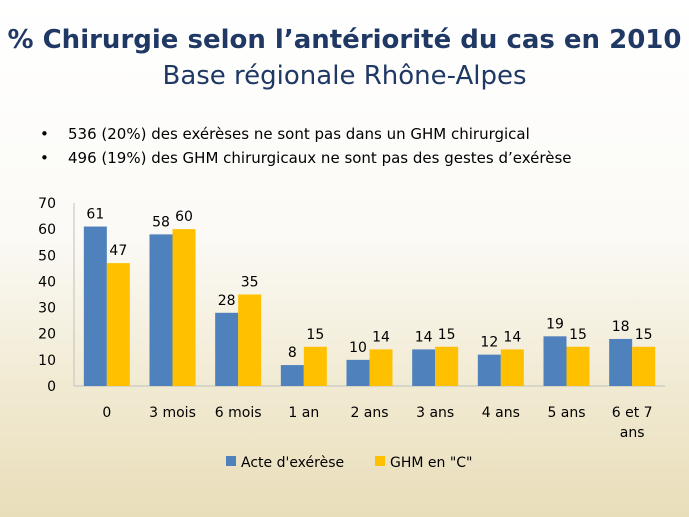 This screenshot has width=689, height=517. What do you see at coordinates (47, 361) in the screenshot?
I see `y-tick-label: 10` at bounding box center [47, 361].